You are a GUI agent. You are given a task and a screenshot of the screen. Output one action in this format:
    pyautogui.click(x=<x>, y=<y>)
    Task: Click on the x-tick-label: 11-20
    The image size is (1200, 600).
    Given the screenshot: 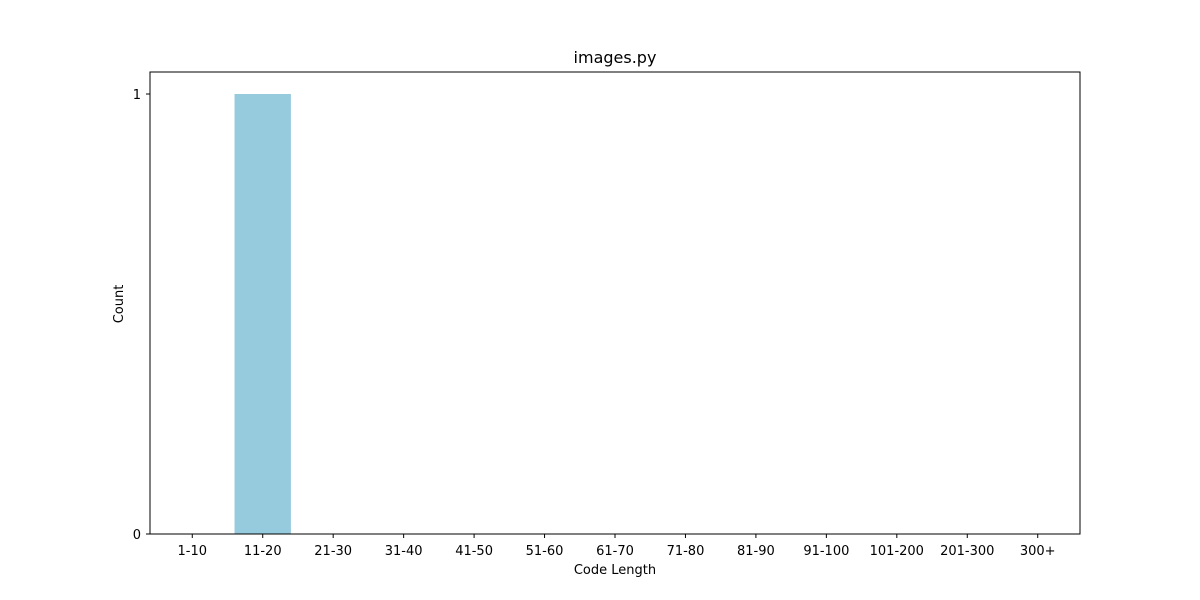 What is the action you would take?
    pyautogui.click(x=263, y=551)
    